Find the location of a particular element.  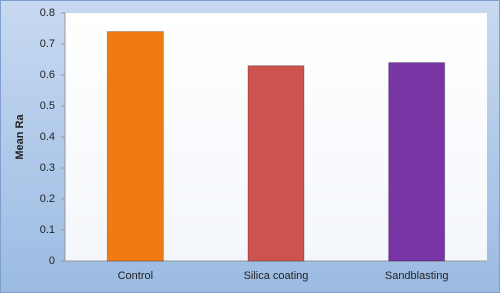

y-axis-label: Mean Ra is located at coordinates (20, 137).